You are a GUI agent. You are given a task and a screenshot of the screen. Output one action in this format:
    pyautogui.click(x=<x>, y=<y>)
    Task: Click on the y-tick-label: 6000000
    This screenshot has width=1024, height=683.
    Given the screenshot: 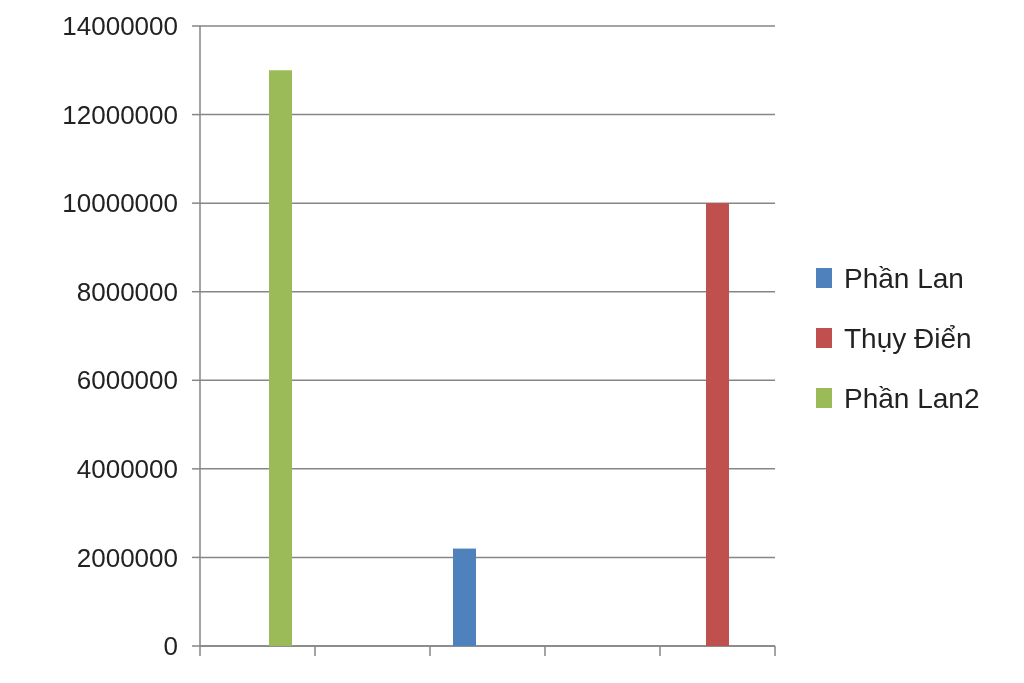 What is the action you would take?
    pyautogui.click(x=127, y=380)
    